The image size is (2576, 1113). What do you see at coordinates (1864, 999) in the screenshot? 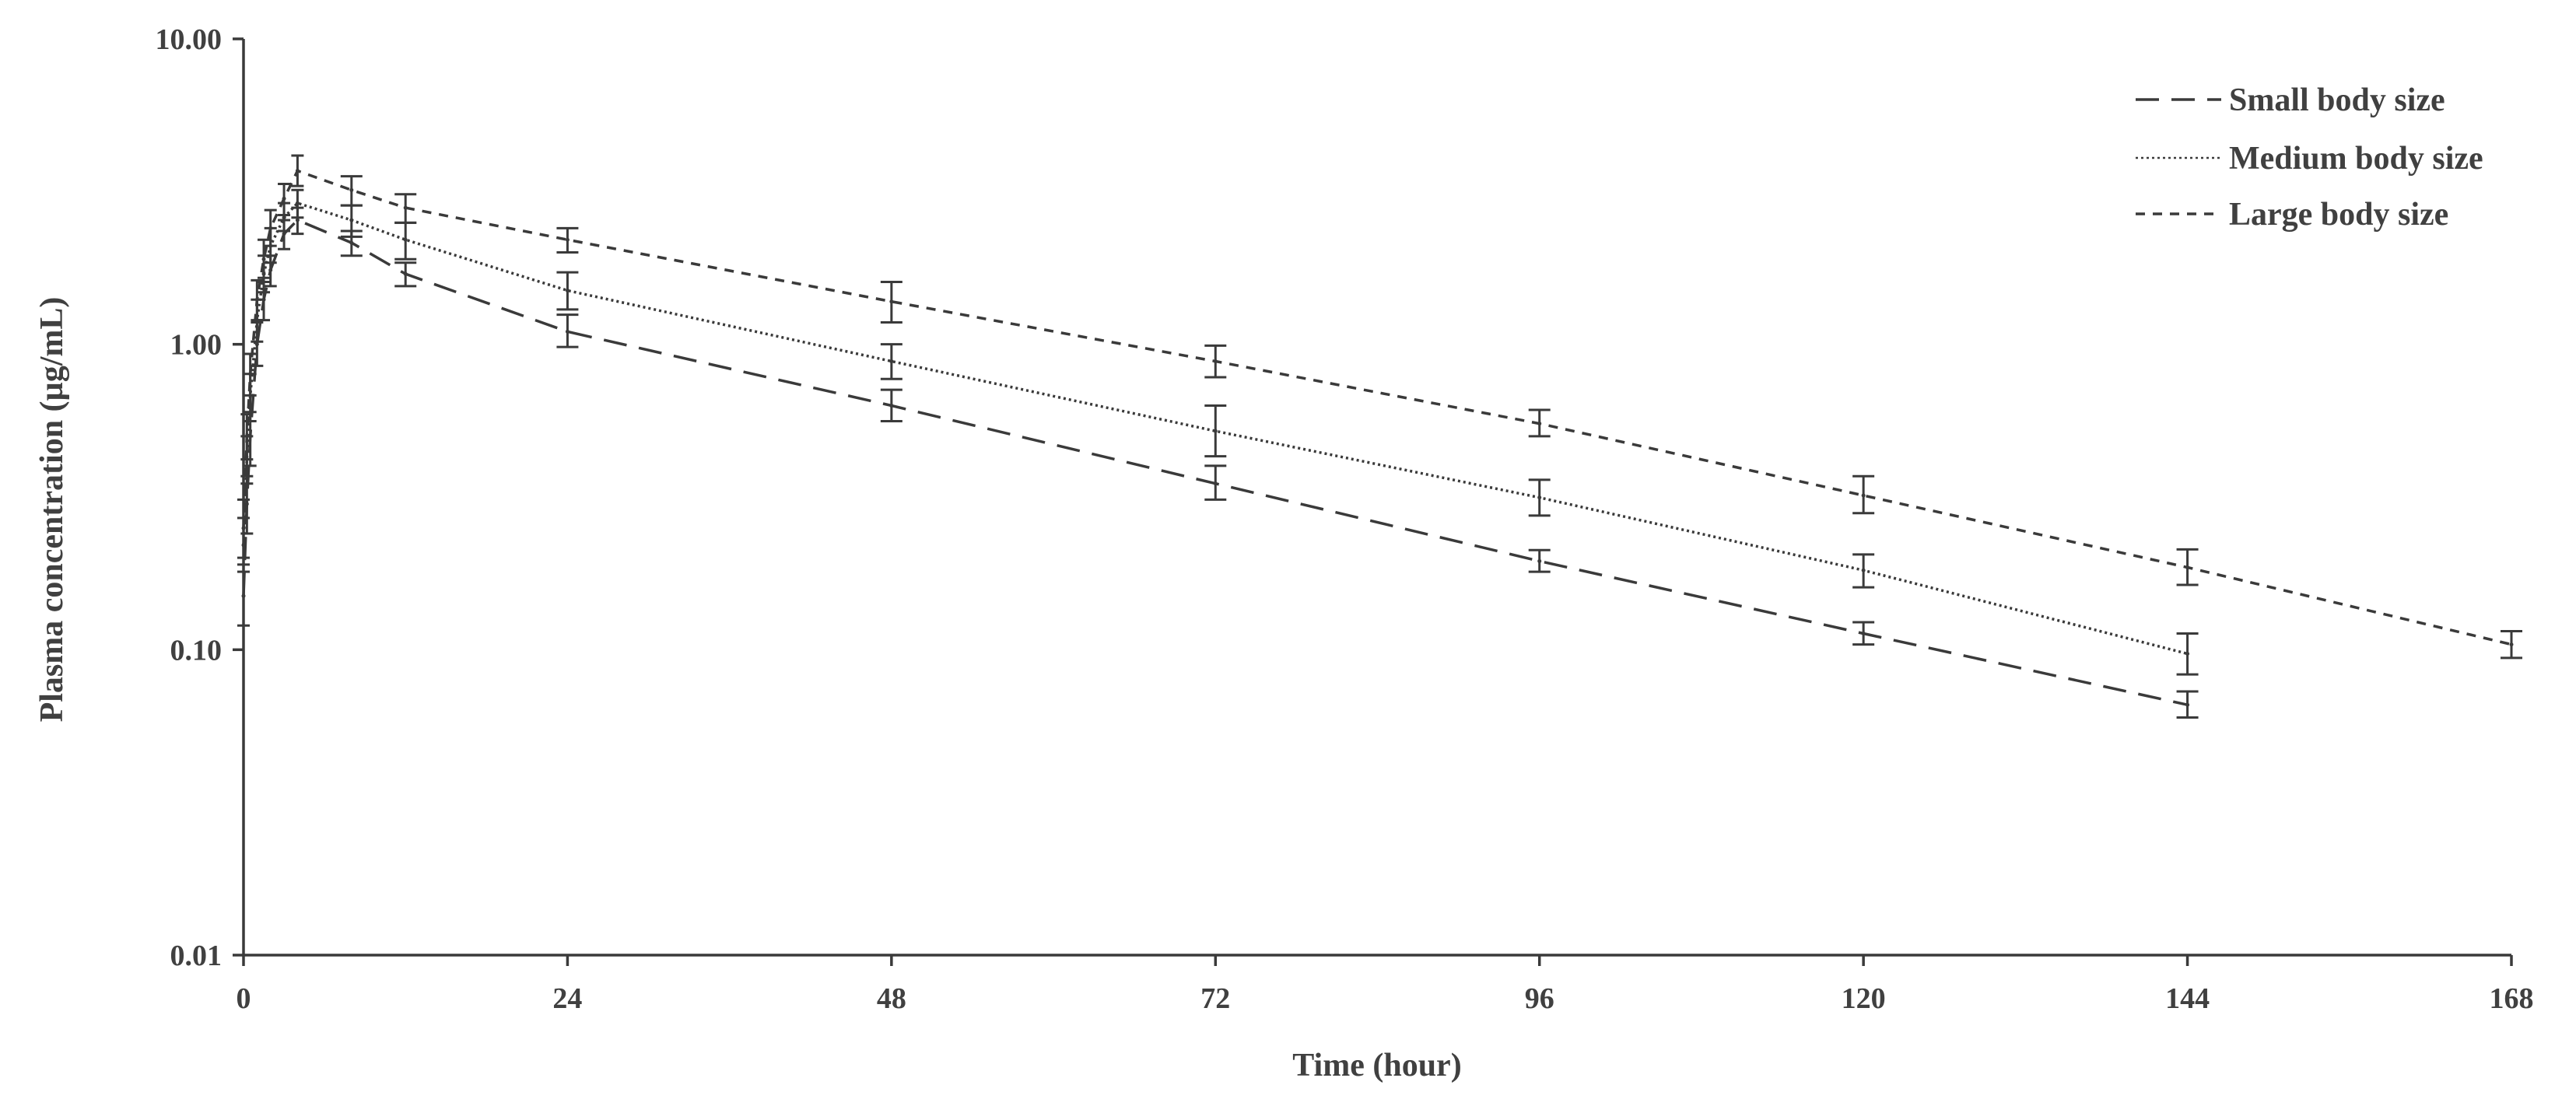
I see `x-tick-label: 120` at bounding box center [1864, 999].